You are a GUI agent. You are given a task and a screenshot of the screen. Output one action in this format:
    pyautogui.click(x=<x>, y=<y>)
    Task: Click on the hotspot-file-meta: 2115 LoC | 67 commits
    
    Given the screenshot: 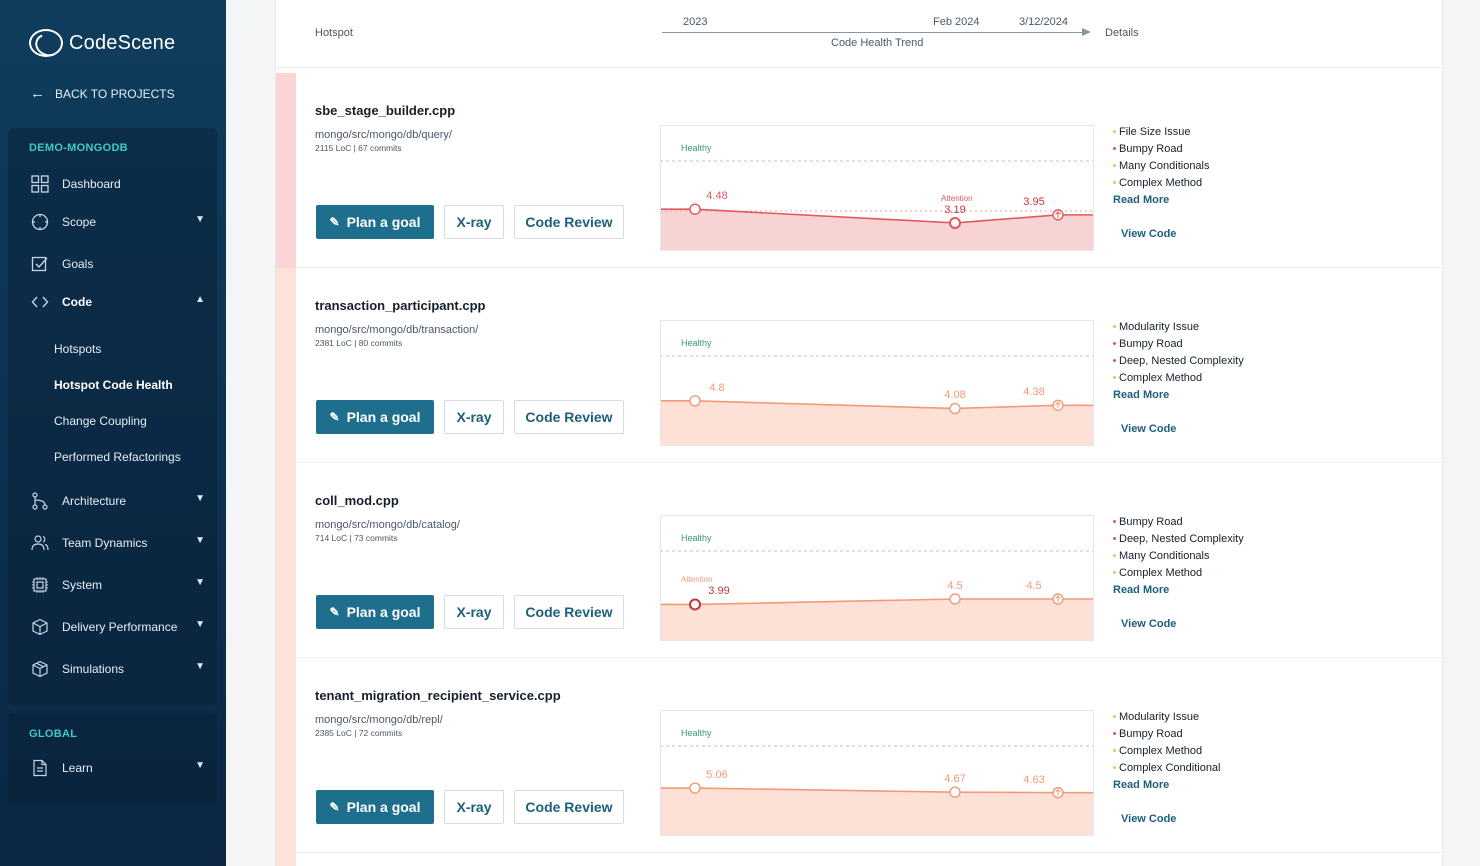 What is the action you would take?
    pyautogui.click(x=358, y=148)
    